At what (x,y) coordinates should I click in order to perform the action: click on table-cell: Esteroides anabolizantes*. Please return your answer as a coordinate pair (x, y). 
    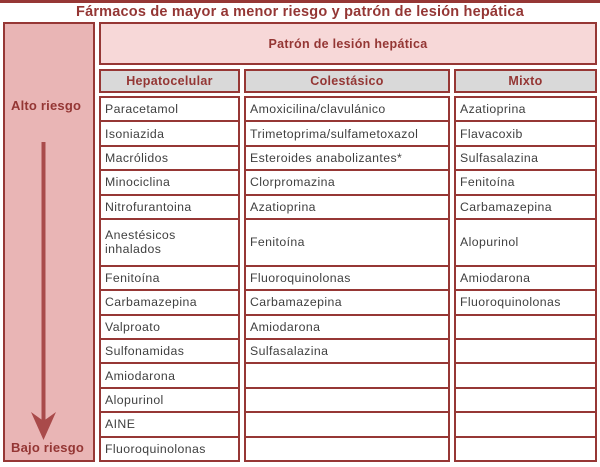
    Looking at the image, I should click on (347, 159).